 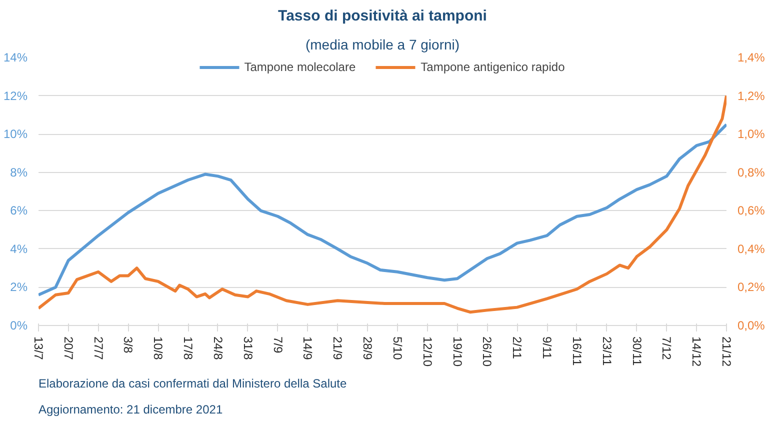 What do you see at coordinates (188, 348) in the screenshot?
I see `x-tick-label: 17/8` at bounding box center [188, 348].